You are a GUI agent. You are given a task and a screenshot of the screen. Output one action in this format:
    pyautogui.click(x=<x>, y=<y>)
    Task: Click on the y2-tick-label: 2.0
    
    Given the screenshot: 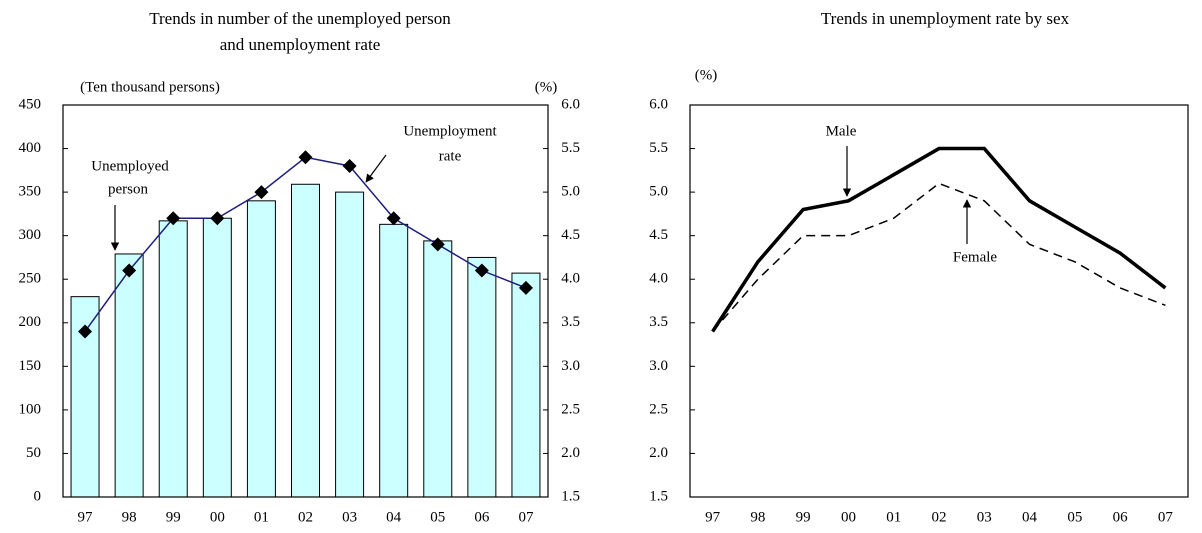 What is the action you would take?
    pyautogui.click(x=570, y=453)
    